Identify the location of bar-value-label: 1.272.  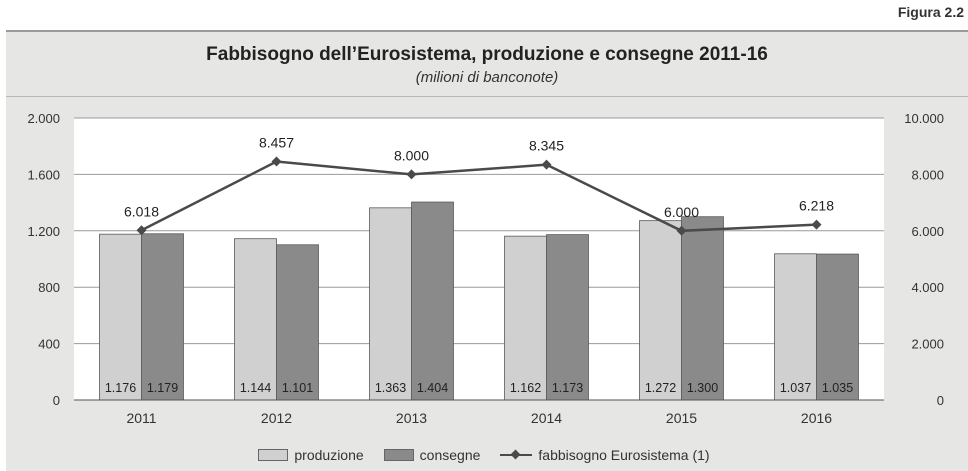
(660, 388).